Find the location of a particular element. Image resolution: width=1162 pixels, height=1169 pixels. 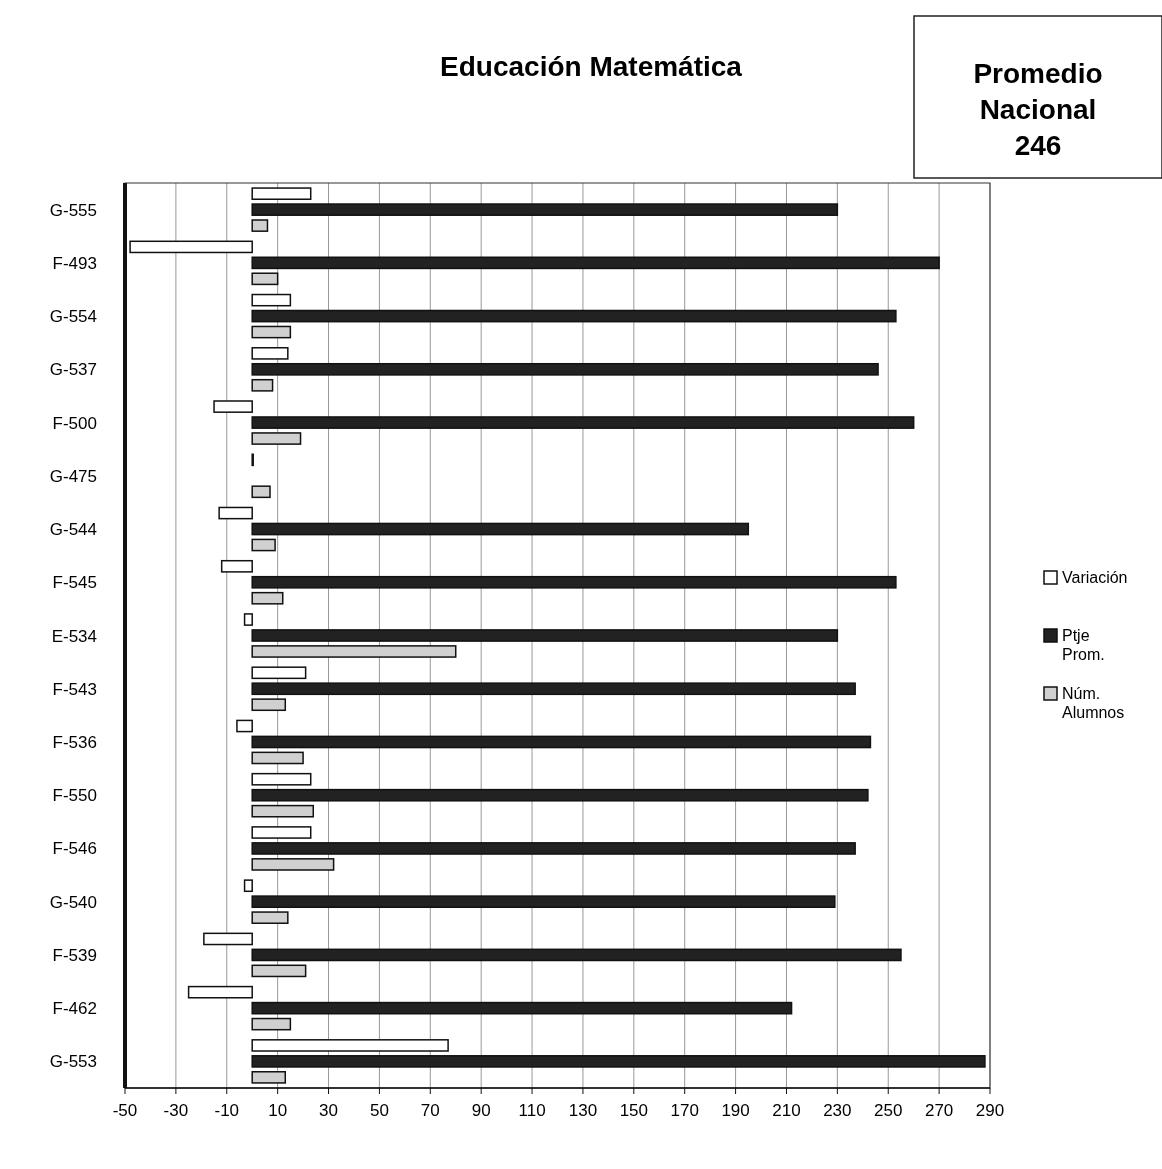

x-tick-label: 30 is located at coordinates (328, 1110).